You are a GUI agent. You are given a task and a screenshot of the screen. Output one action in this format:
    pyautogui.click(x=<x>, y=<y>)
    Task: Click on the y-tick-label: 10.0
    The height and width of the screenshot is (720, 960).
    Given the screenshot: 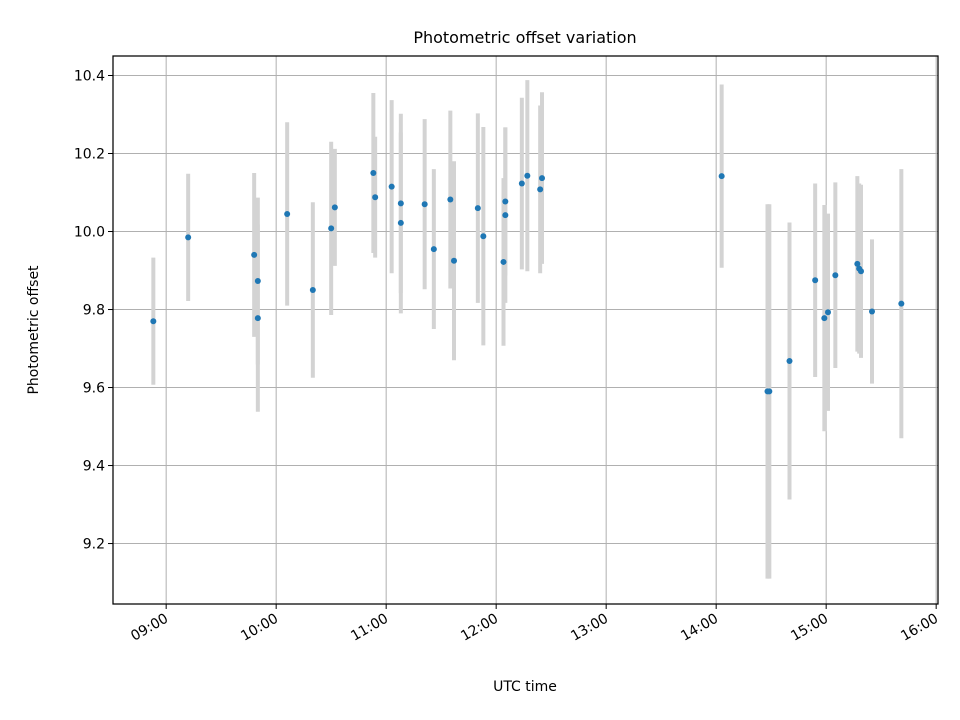 What is the action you would take?
    pyautogui.click(x=89, y=233)
    